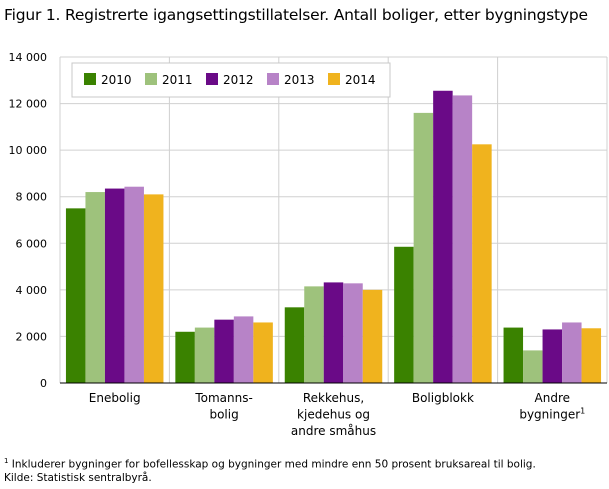 The image size is (609, 489). I want to click on y-tick-label: 12 000, so click(28, 104).